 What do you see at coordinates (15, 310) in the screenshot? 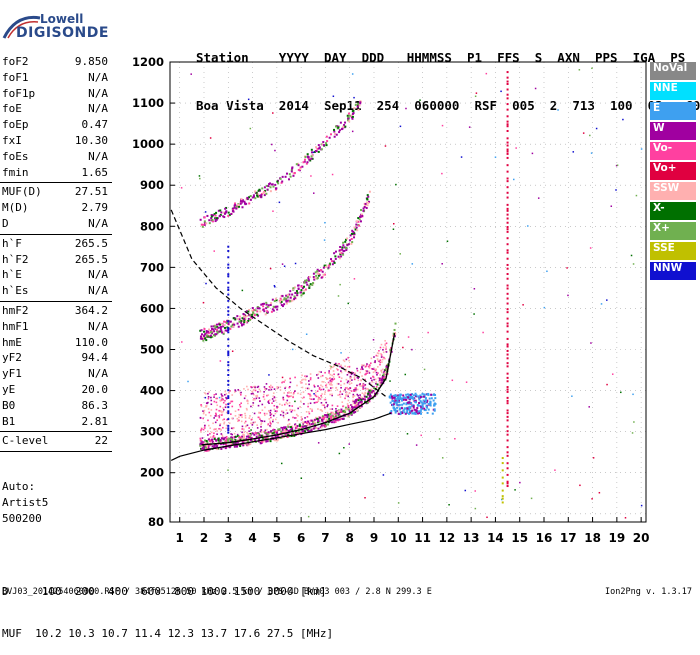
I see `param-name: hmF2` at bounding box center [15, 310].